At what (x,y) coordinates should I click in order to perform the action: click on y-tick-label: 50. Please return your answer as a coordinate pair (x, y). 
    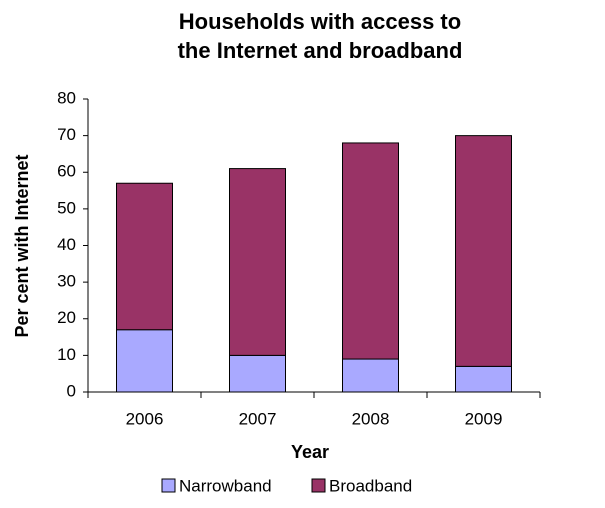
    Looking at the image, I should click on (66, 207).